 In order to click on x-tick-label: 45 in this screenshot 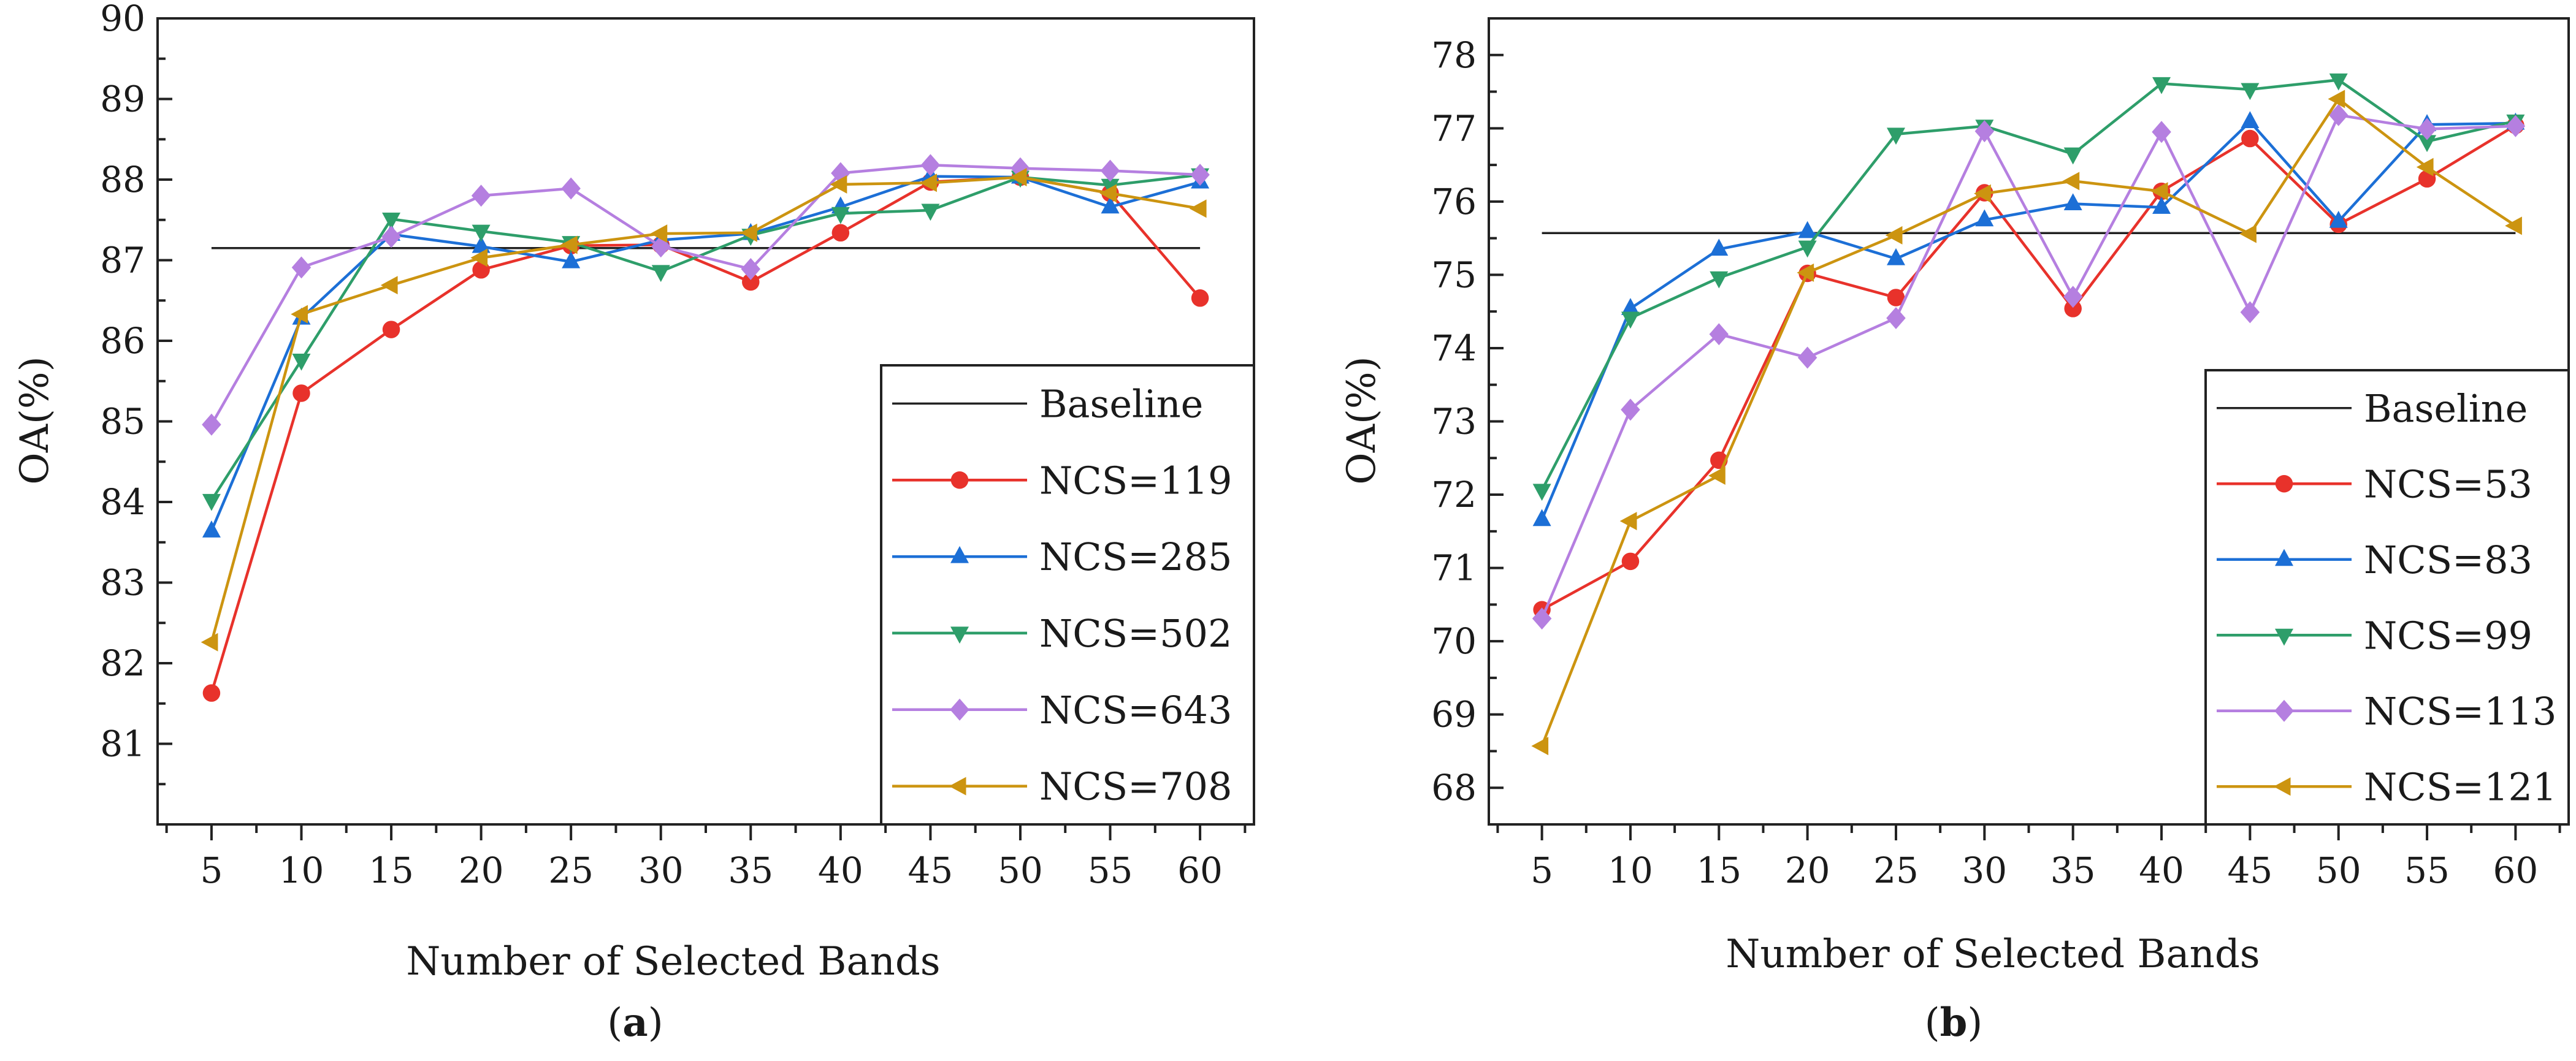, I will do `click(930, 870)`.